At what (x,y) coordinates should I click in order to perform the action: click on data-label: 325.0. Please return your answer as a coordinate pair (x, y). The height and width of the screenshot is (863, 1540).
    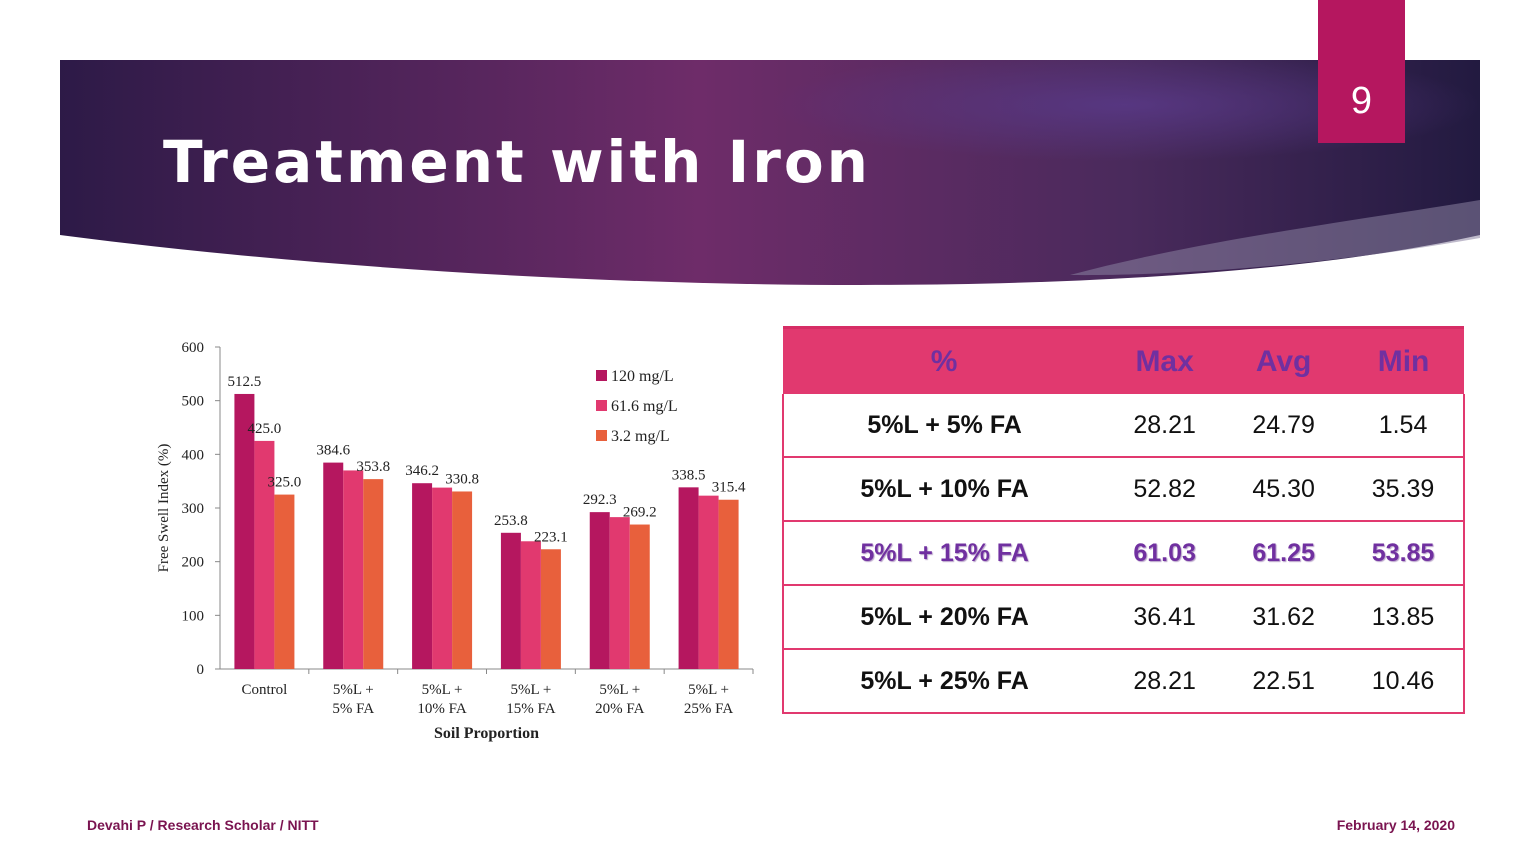
    Looking at the image, I should click on (285, 483).